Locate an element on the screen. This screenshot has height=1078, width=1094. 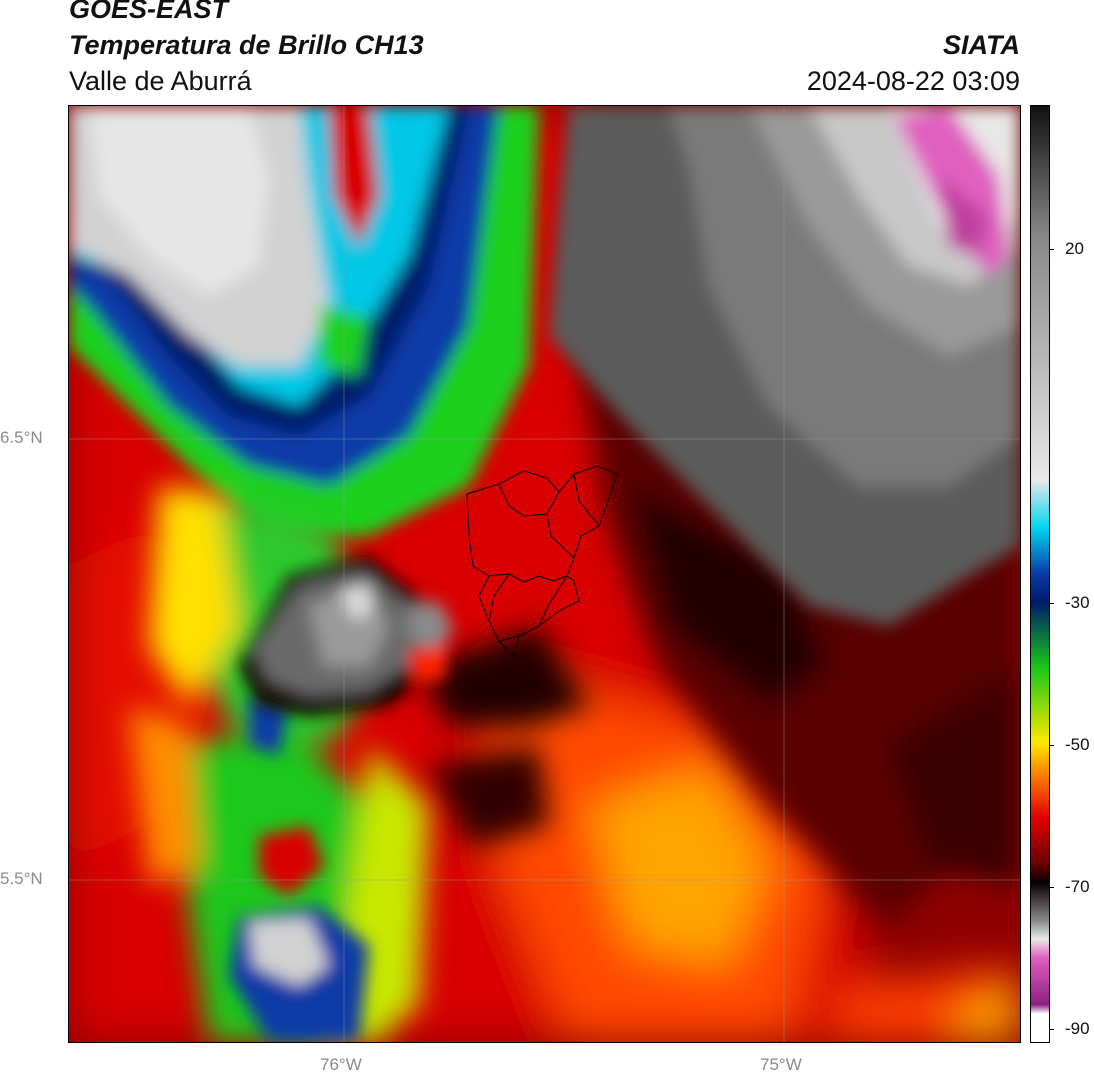
lat-label-5-5: 5.5°N is located at coordinates (21, 878).